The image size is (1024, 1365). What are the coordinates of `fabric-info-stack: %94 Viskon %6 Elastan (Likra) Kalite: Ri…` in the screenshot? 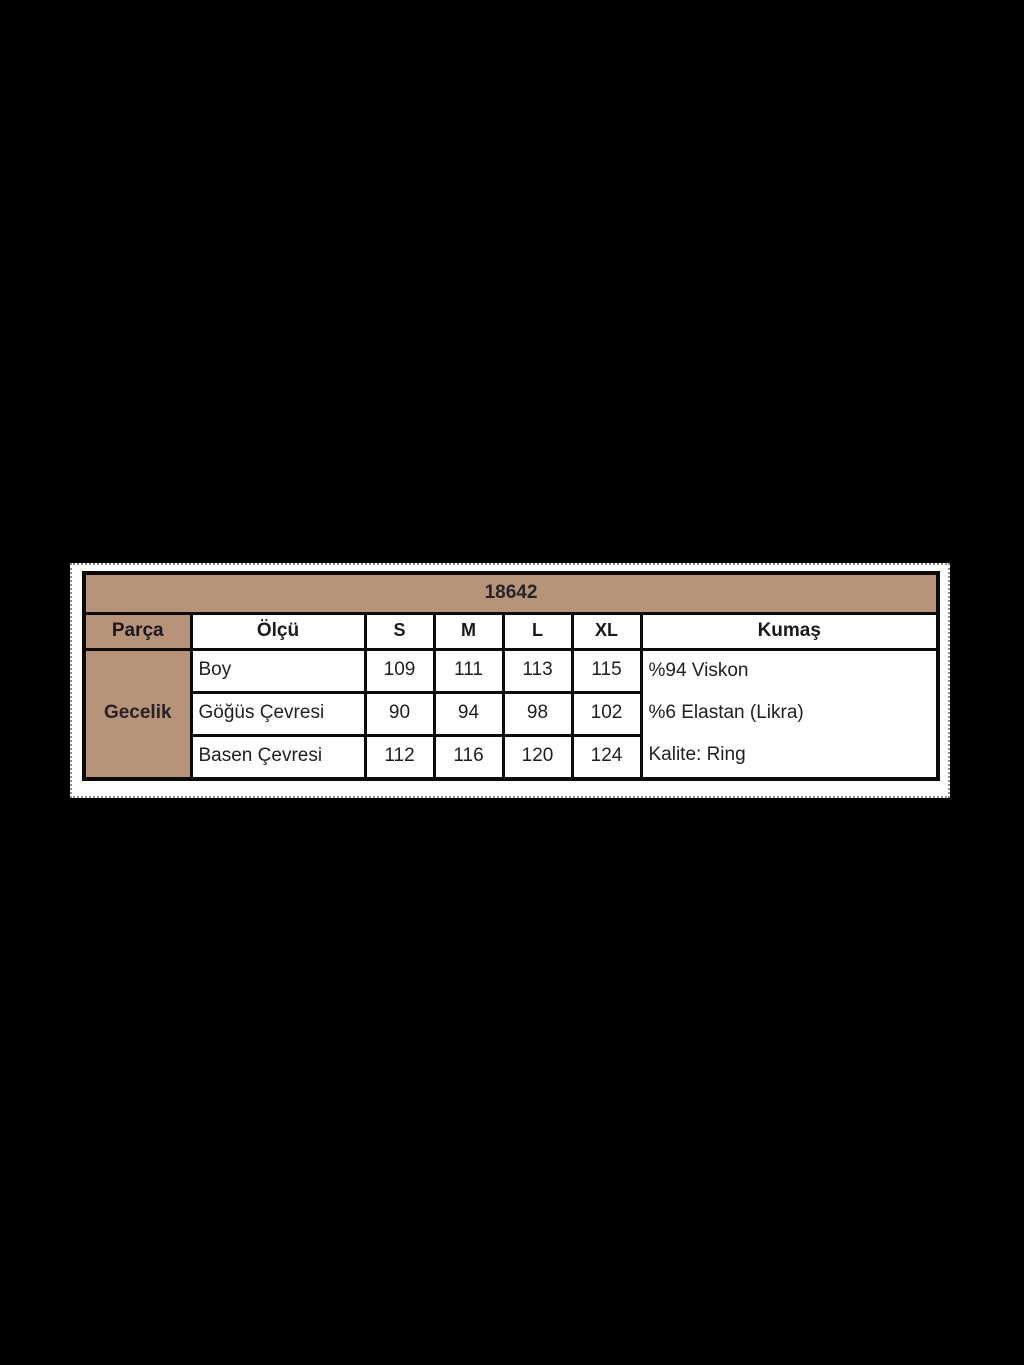 It's located at (789, 714).